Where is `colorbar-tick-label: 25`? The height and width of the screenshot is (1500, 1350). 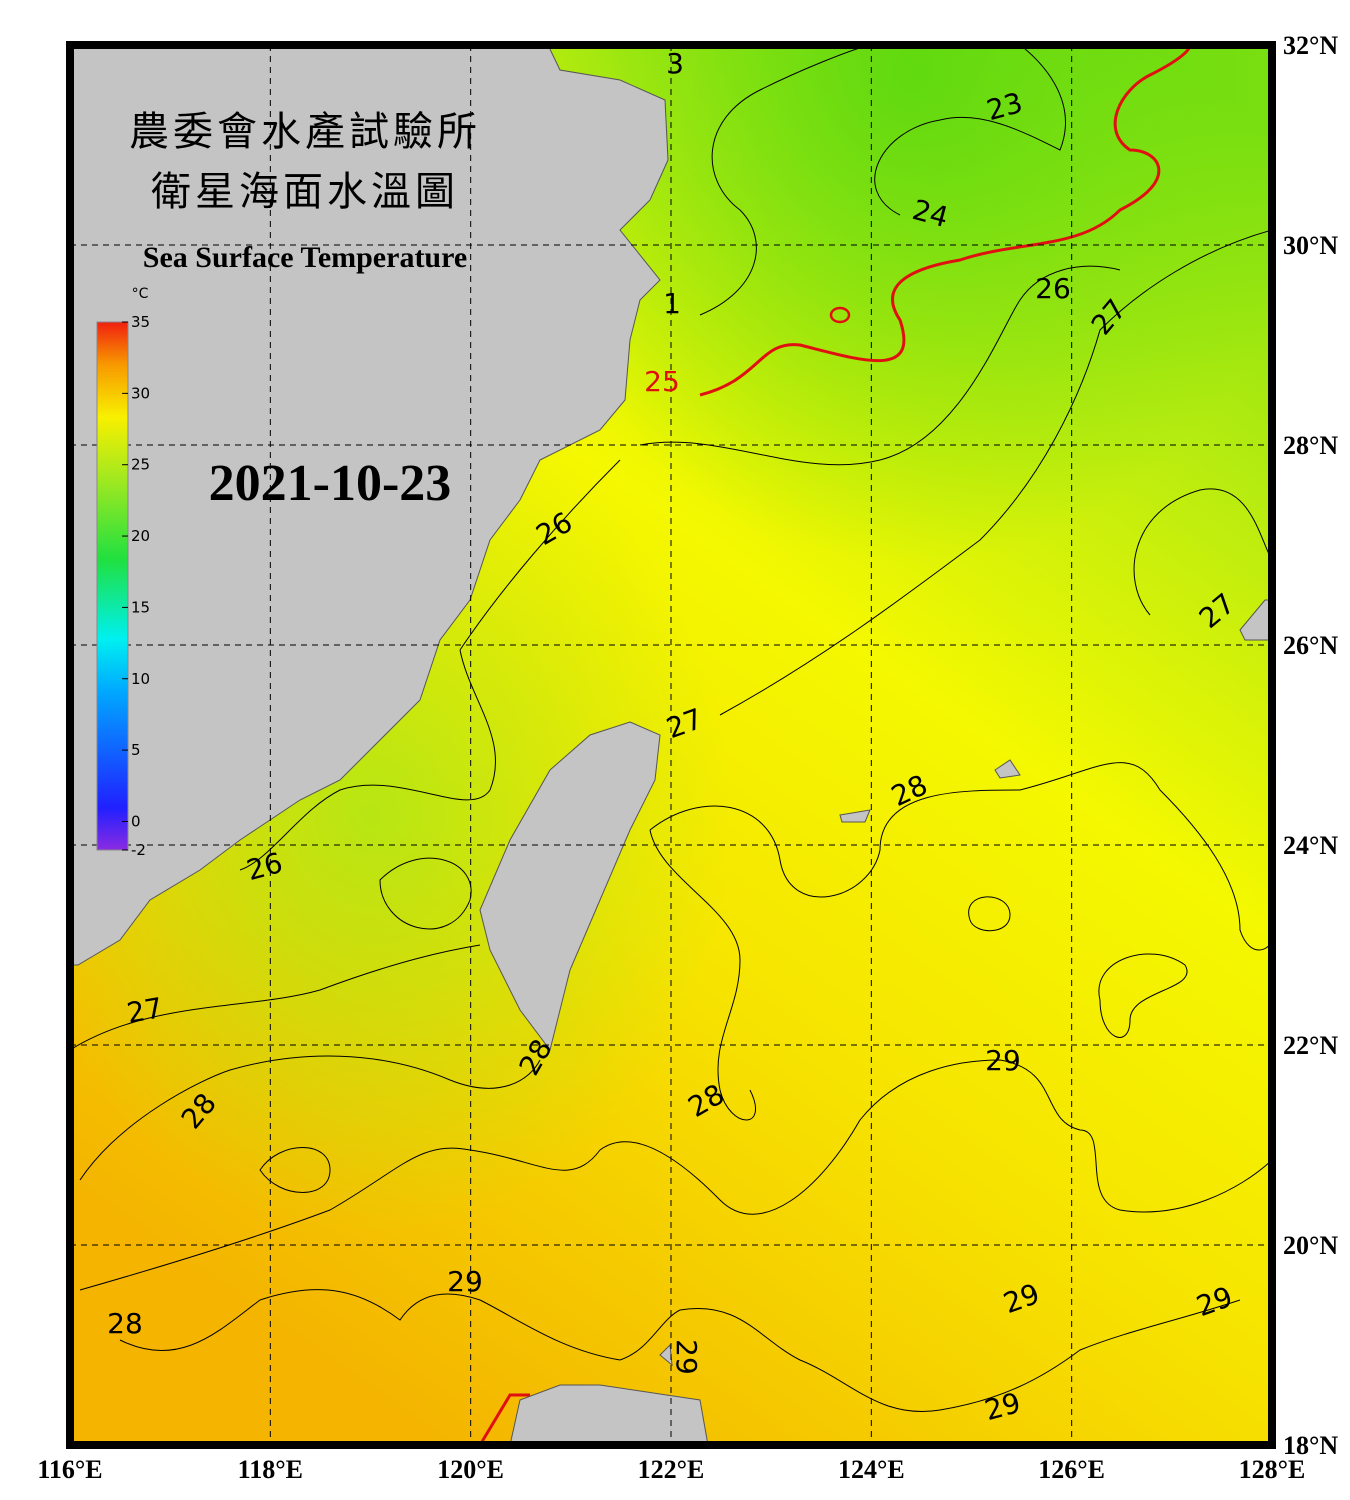 colorbar-tick-label: 25 is located at coordinates (140, 465).